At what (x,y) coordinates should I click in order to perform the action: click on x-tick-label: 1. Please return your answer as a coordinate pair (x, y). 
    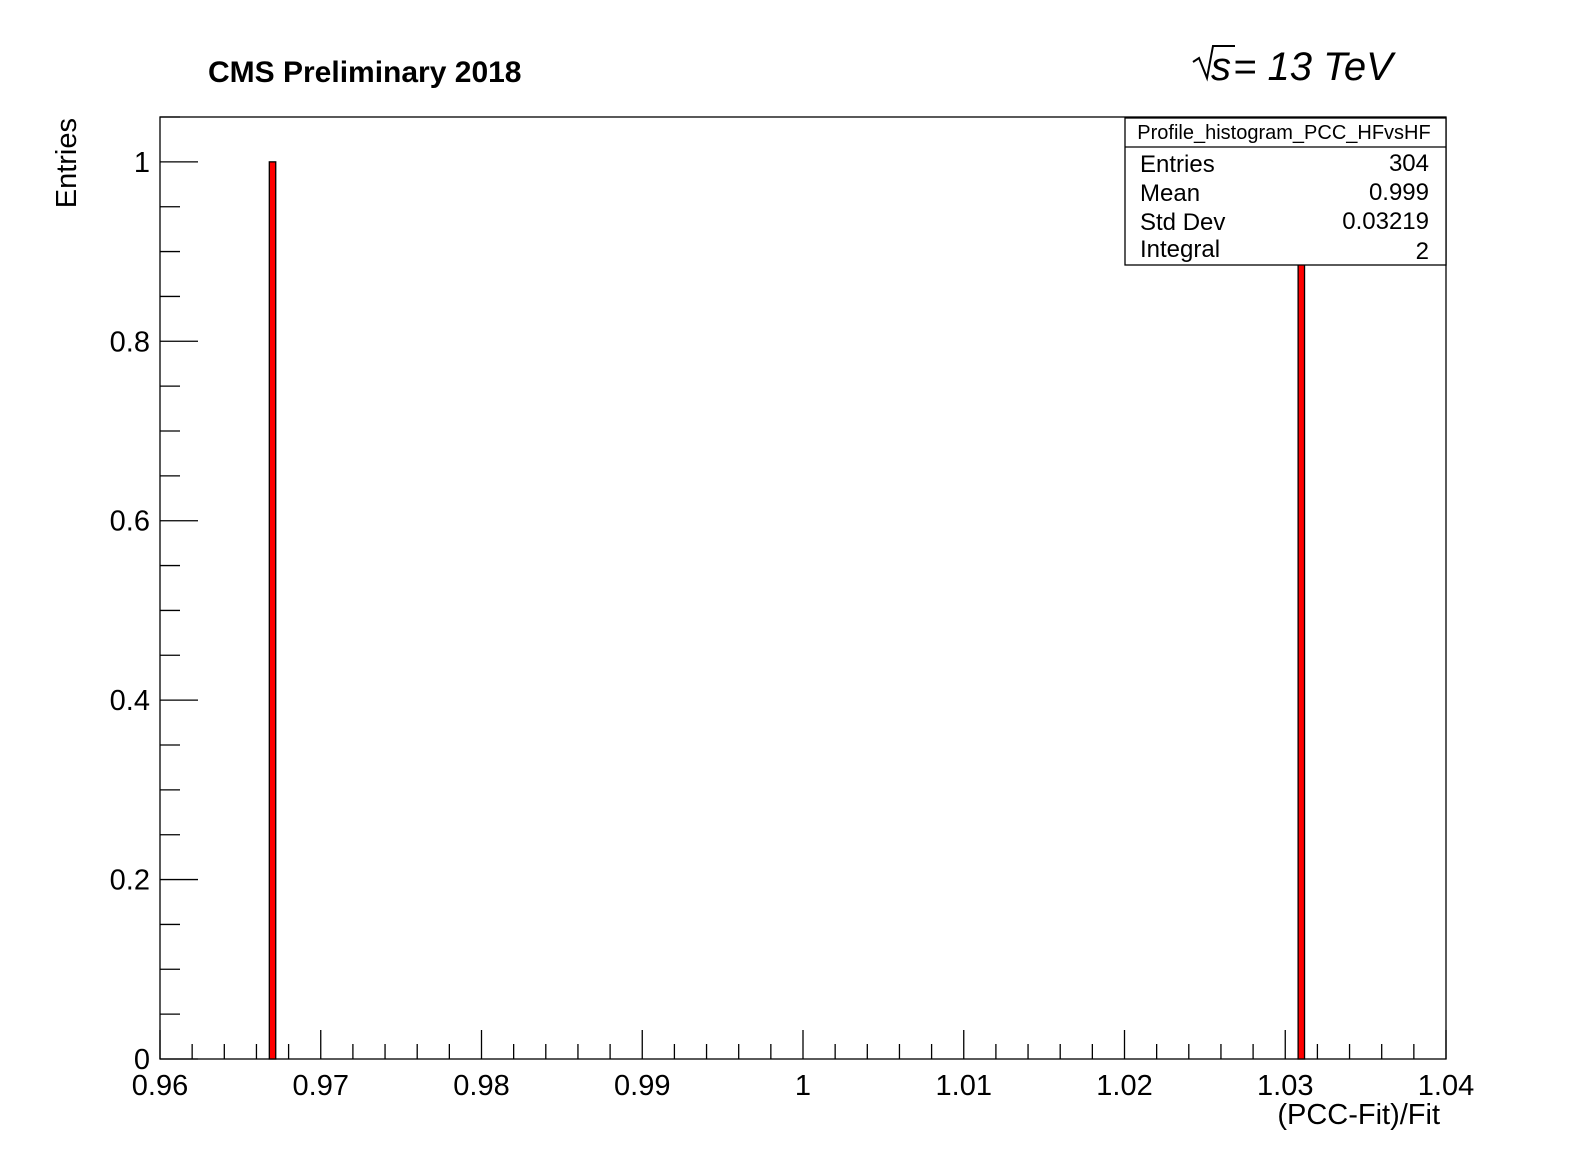
    Looking at the image, I should click on (803, 1086).